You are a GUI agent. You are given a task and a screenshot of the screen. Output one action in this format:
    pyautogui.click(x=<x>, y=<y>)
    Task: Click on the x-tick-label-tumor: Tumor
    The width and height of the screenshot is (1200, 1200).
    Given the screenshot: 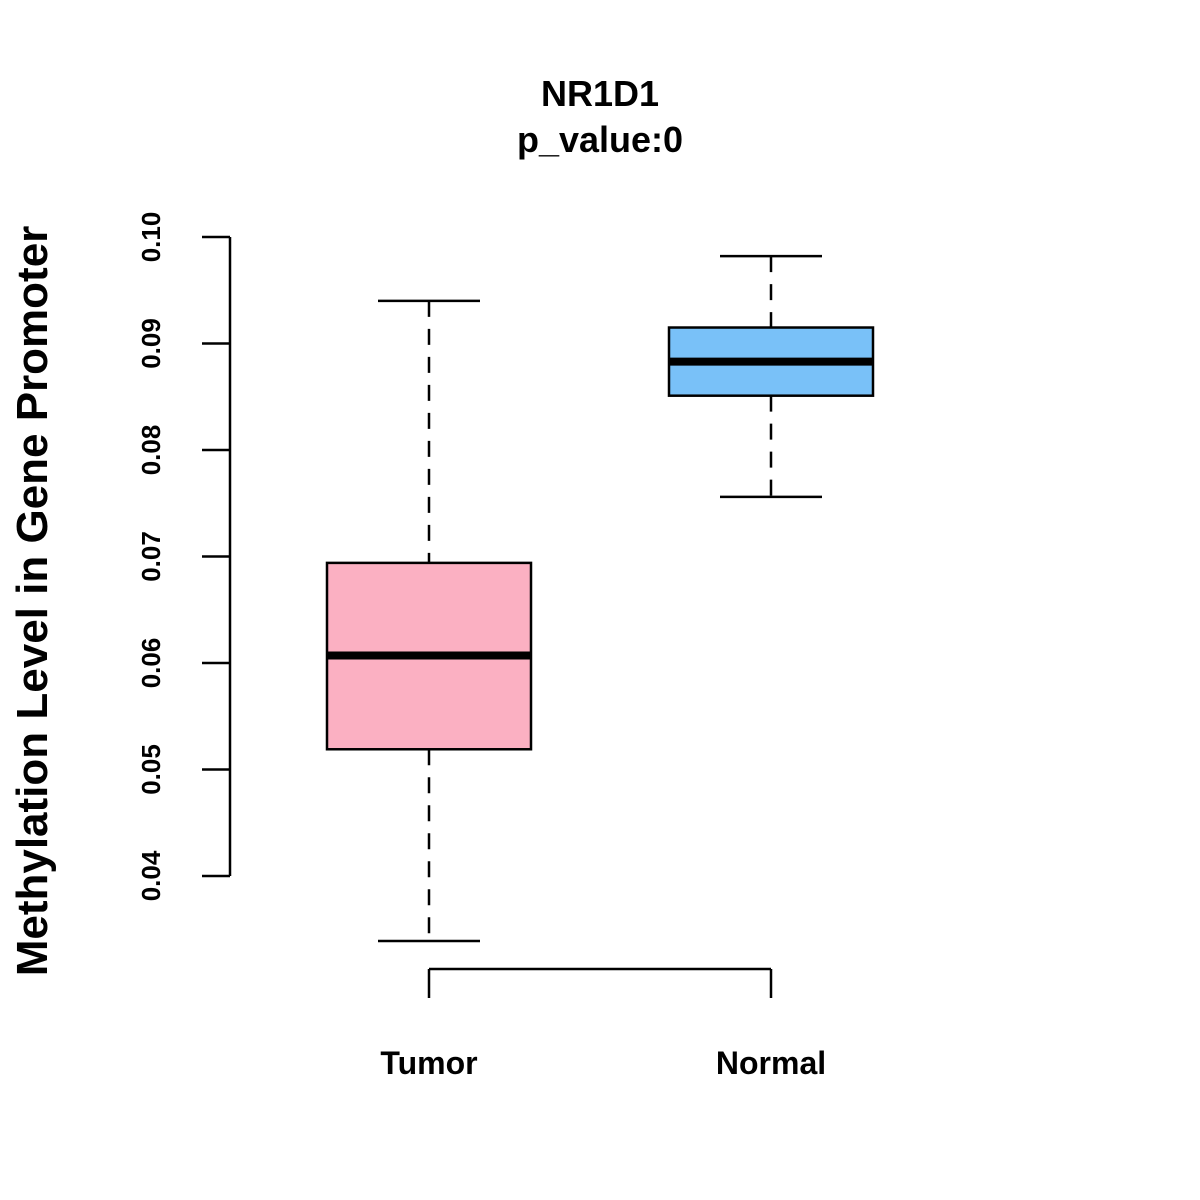 What is the action you would take?
    pyautogui.click(x=428, y=1063)
    